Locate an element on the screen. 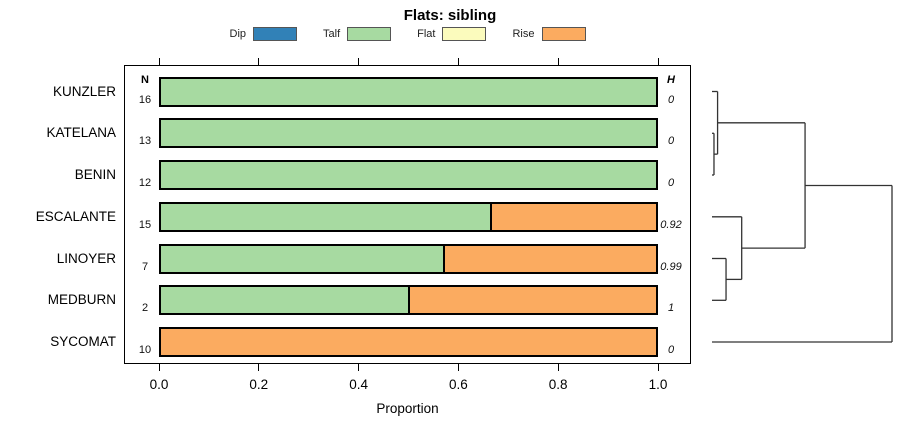  x-axis-title: Proportion is located at coordinates (407, 408).